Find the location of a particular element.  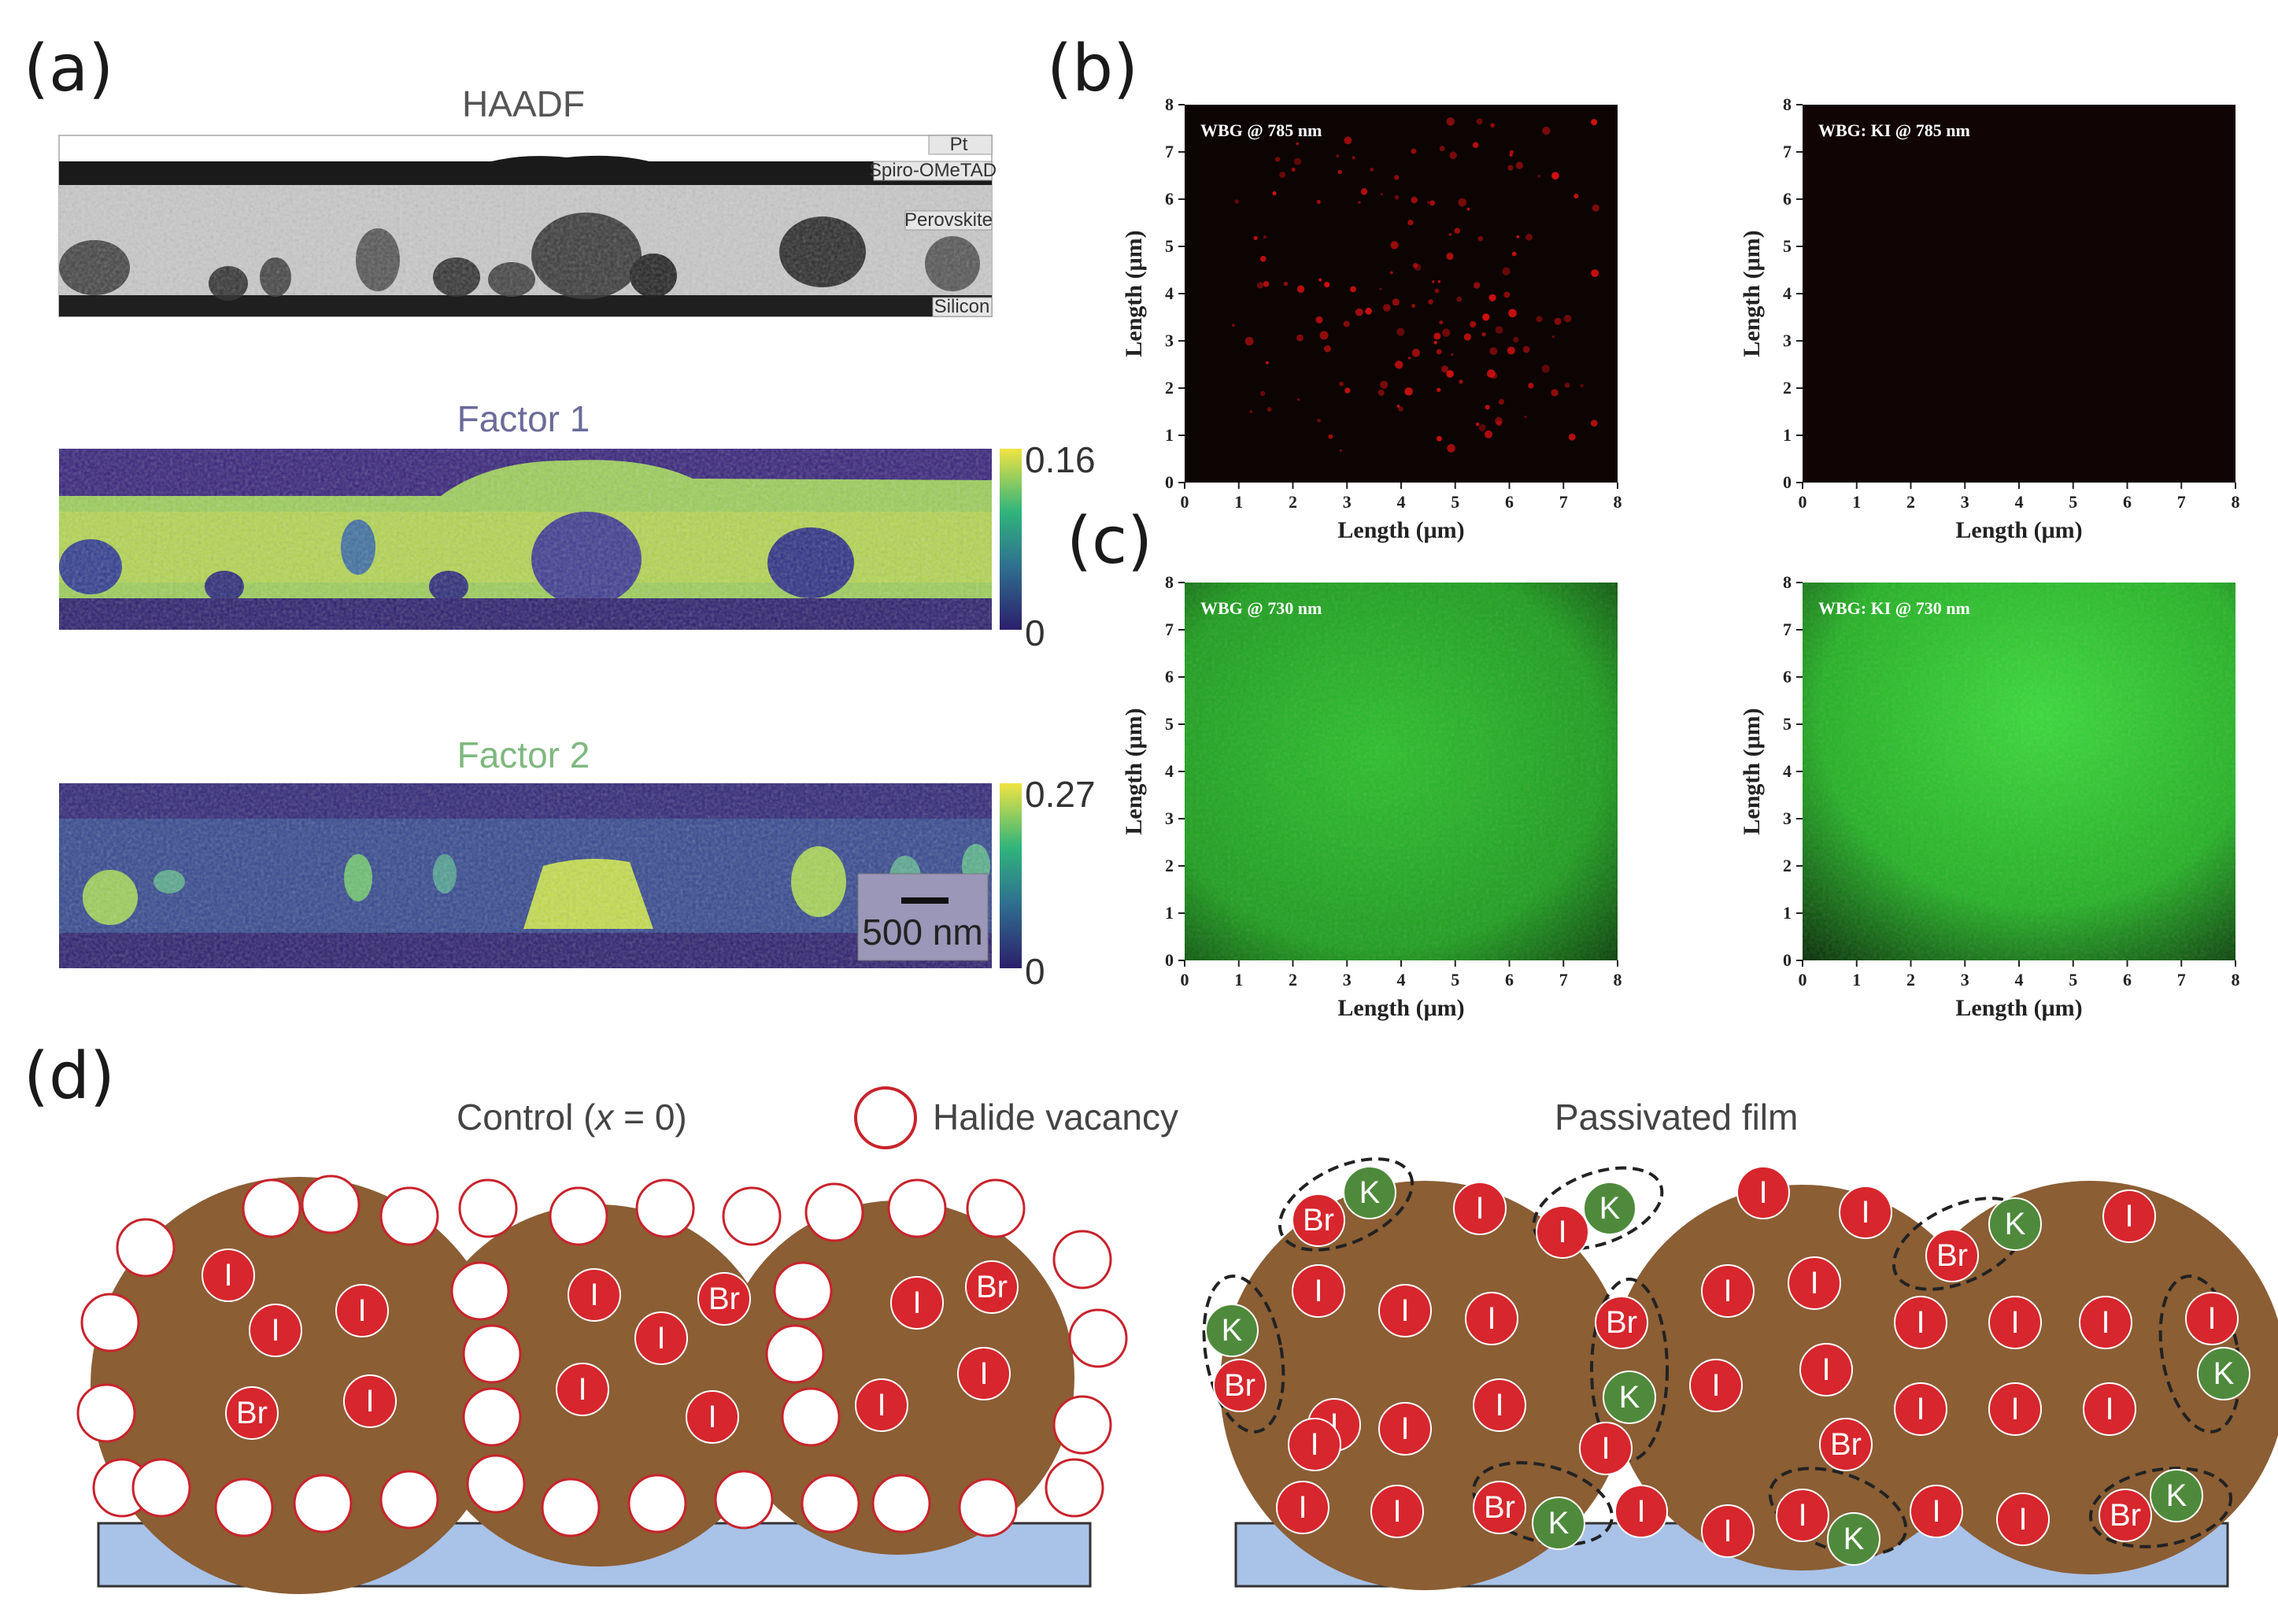

y-tick-label: 3 is located at coordinates (1787, 340).